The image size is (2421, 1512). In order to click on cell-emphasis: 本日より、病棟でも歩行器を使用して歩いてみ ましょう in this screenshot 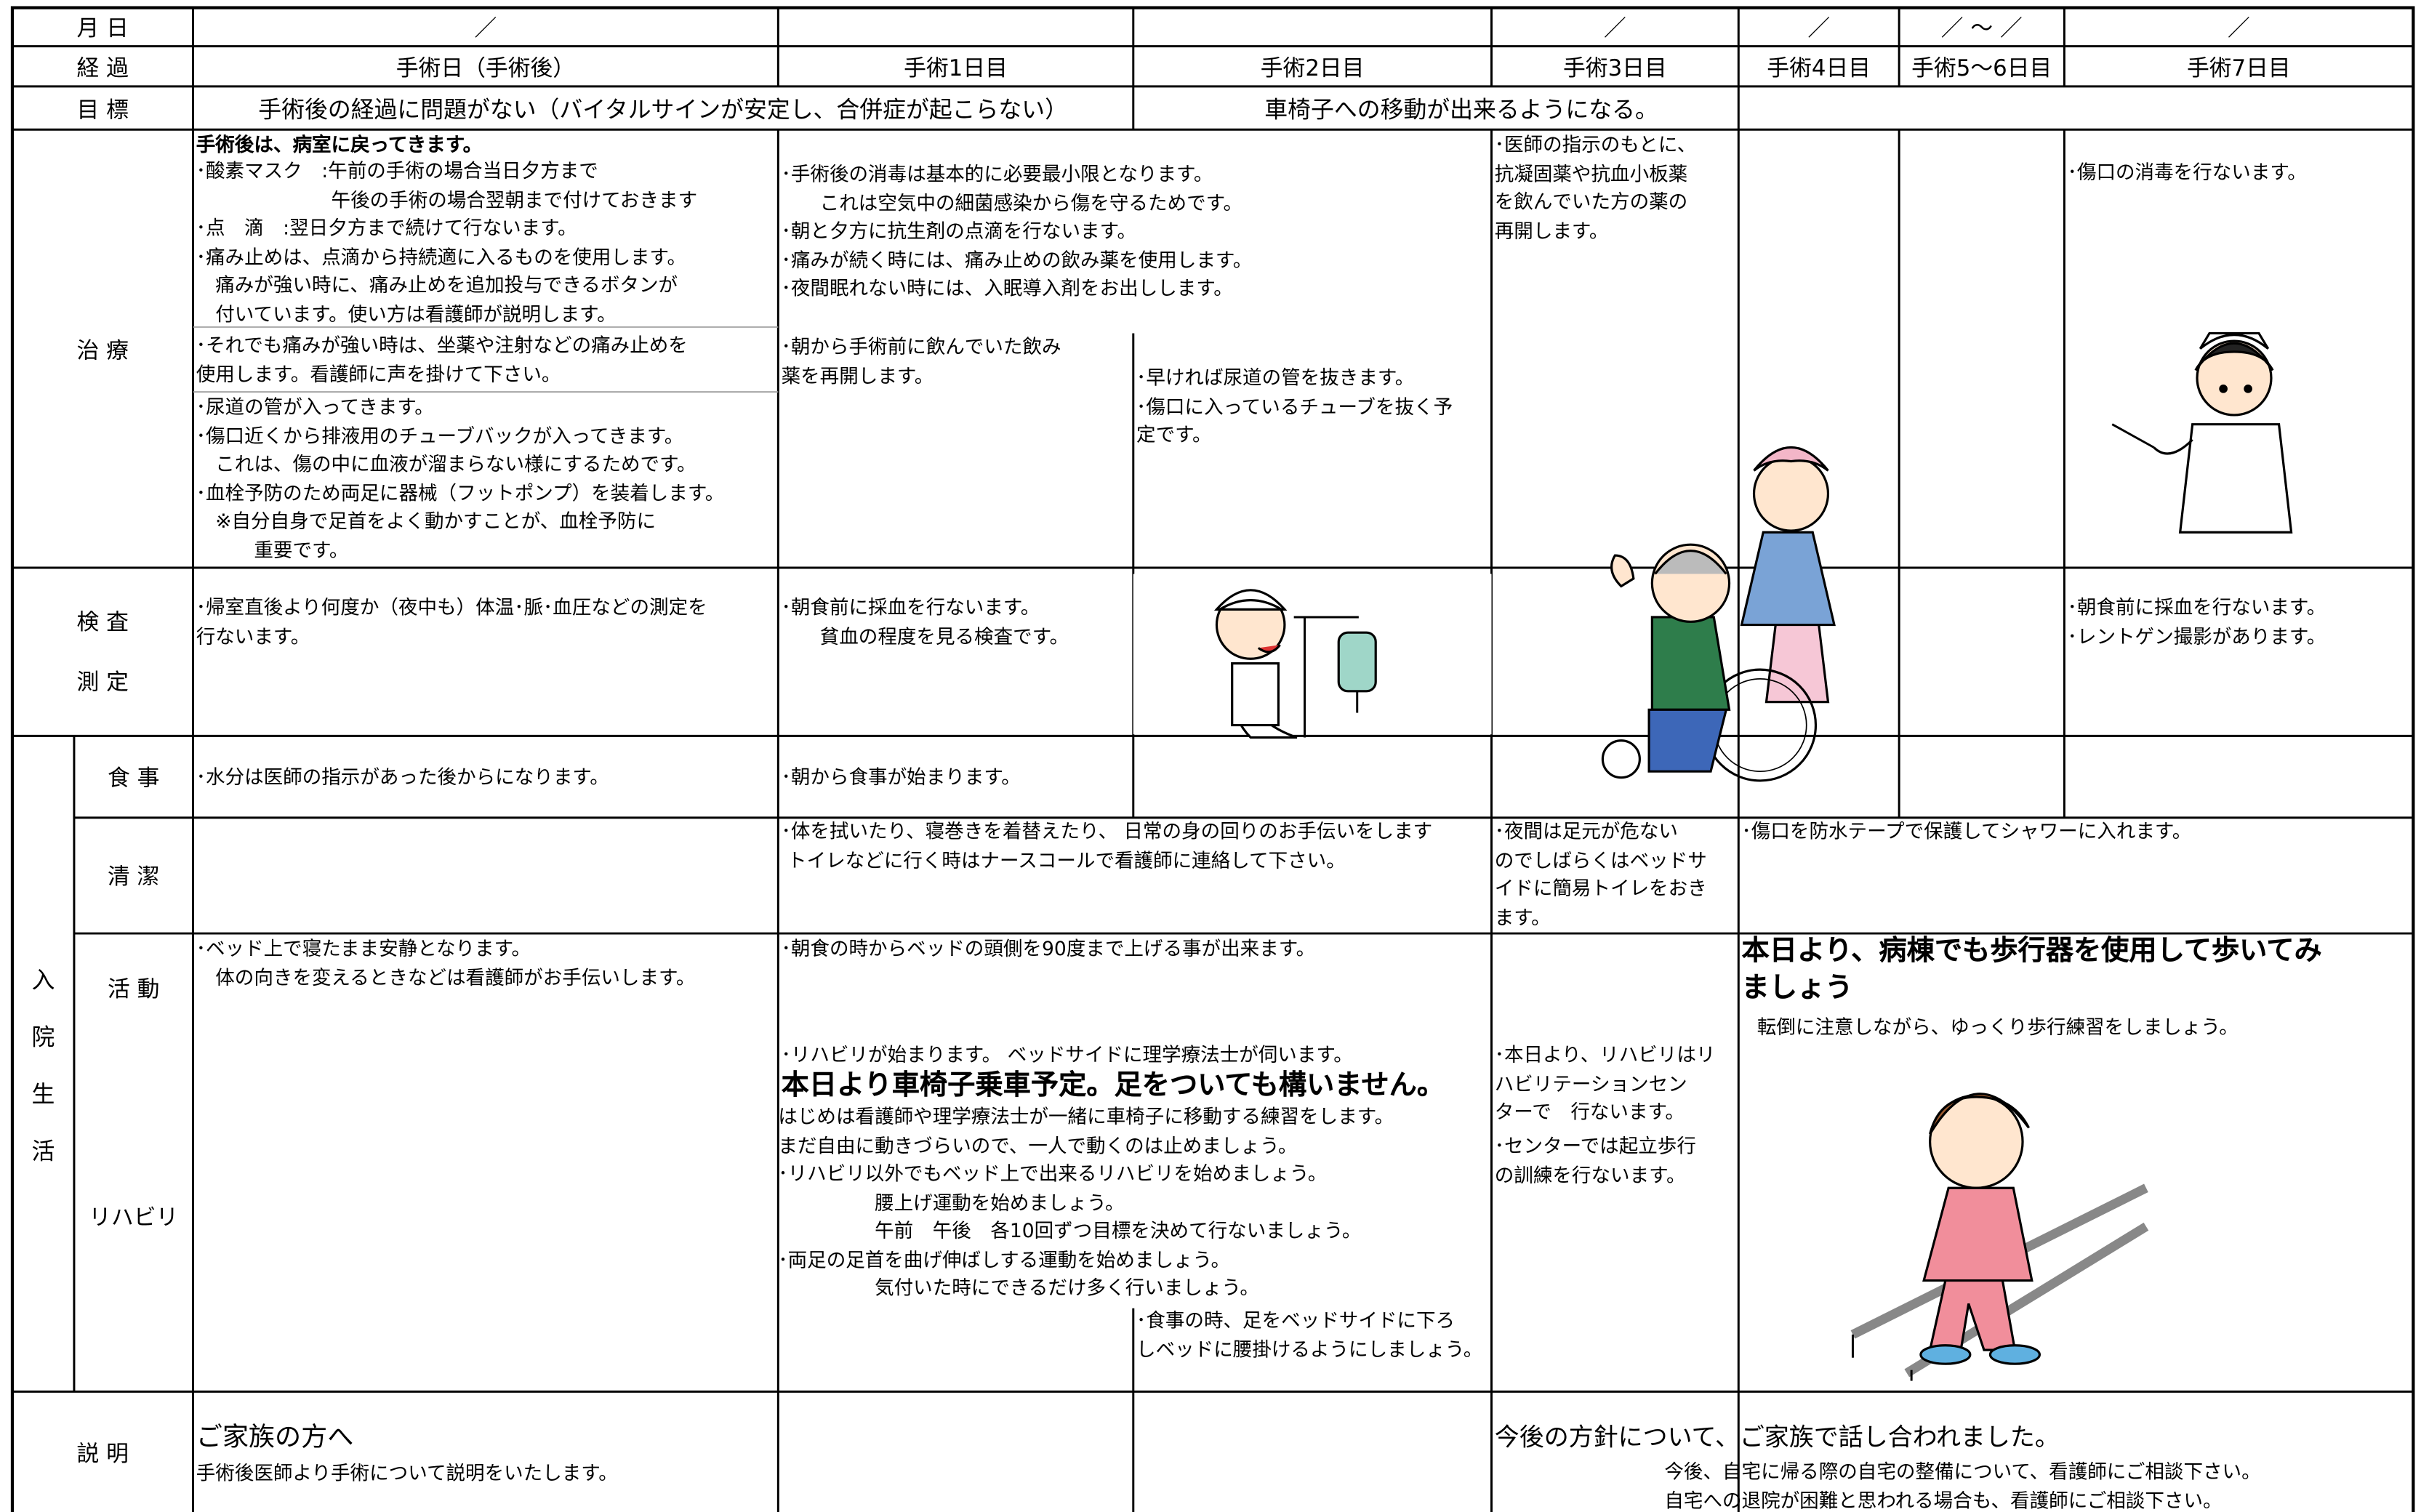, I will do `click(2031, 970)`.